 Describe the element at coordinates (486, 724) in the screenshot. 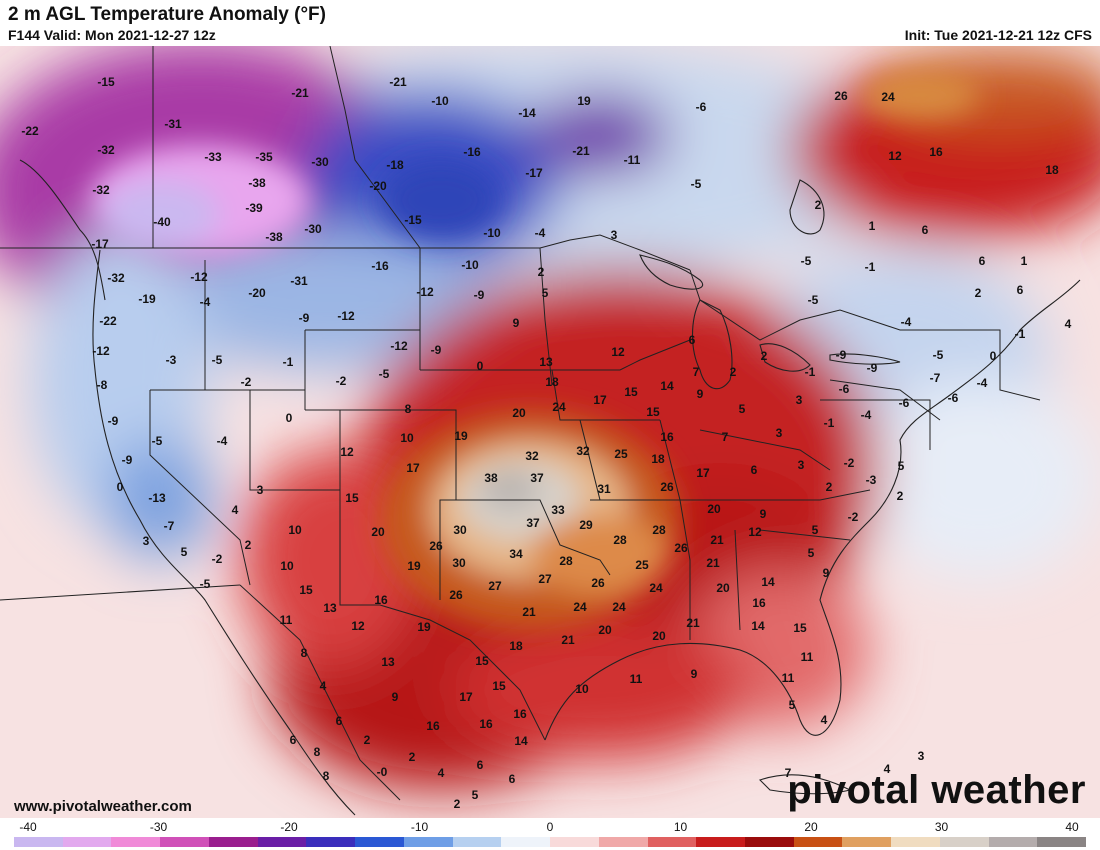

I see `anomaly-value: 16` at that location.